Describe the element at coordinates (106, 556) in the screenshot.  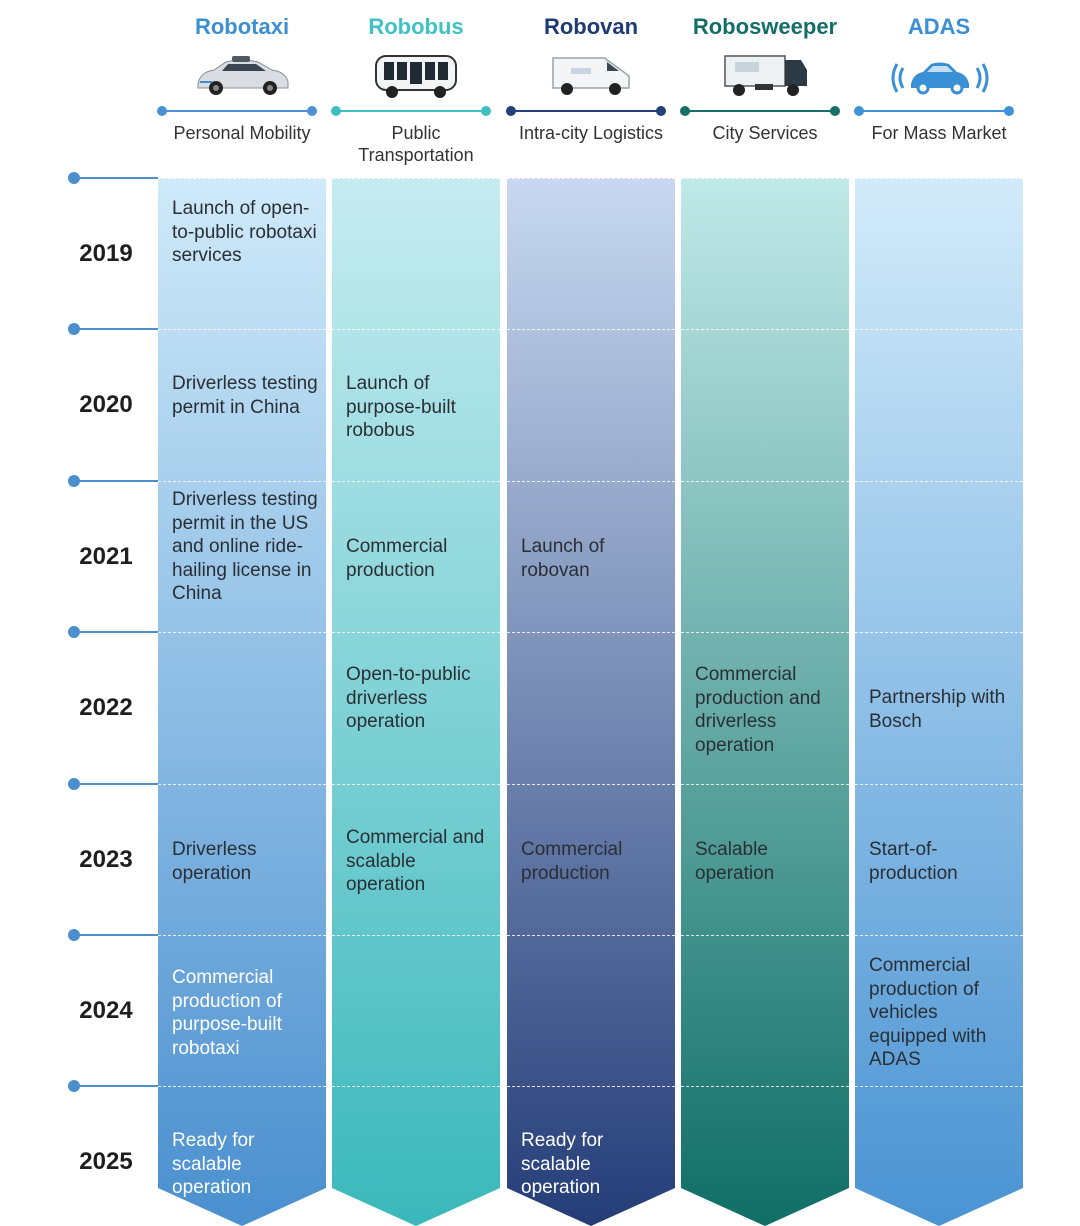
I see `year-label: 2021` at that location.